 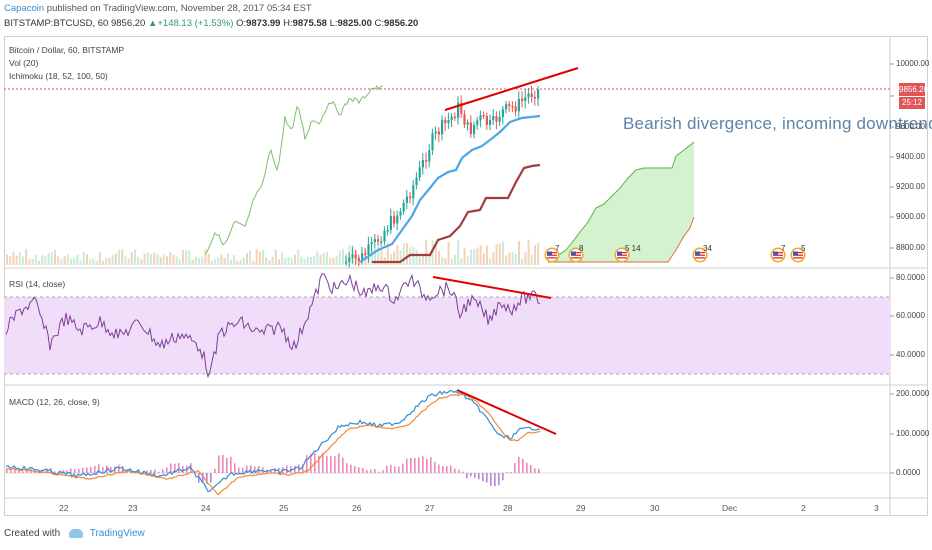 What do you see at coordinates (508, 508) in the screenshot?
I see `x-label-28: 28` at bounding box center [508, 508].